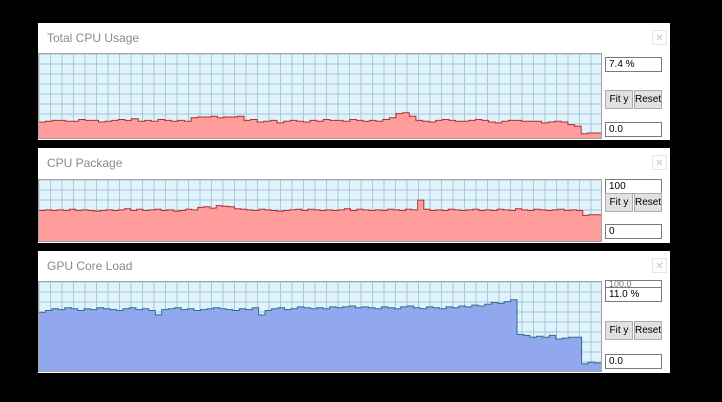  I want to click on plot-controls: 100.0 11.0 % Fit y Reset 0.0, so click(636, 326).